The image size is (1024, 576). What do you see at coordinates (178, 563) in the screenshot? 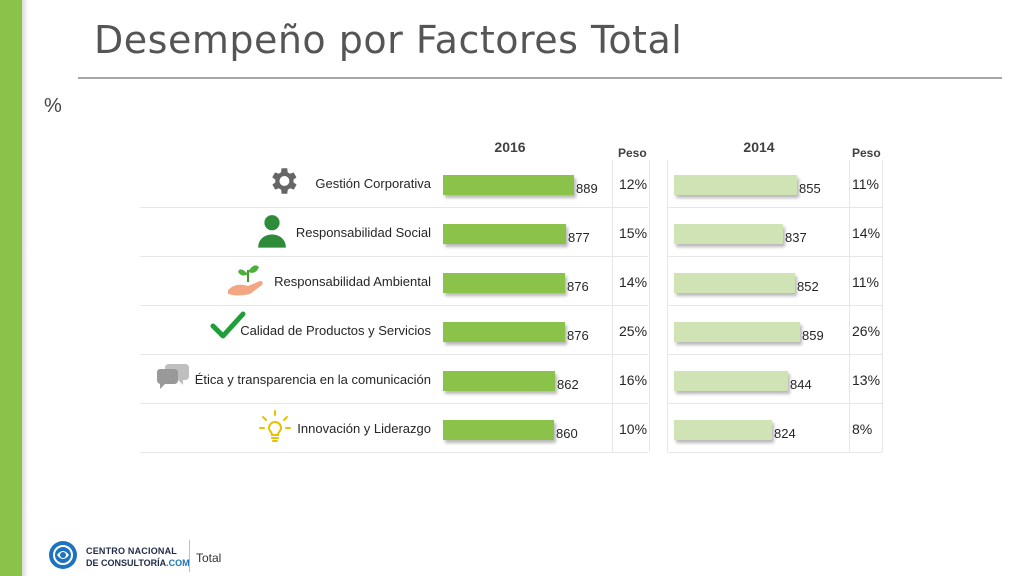
I see `footer-org-domain: .COM` at bounding box center [178, 563].